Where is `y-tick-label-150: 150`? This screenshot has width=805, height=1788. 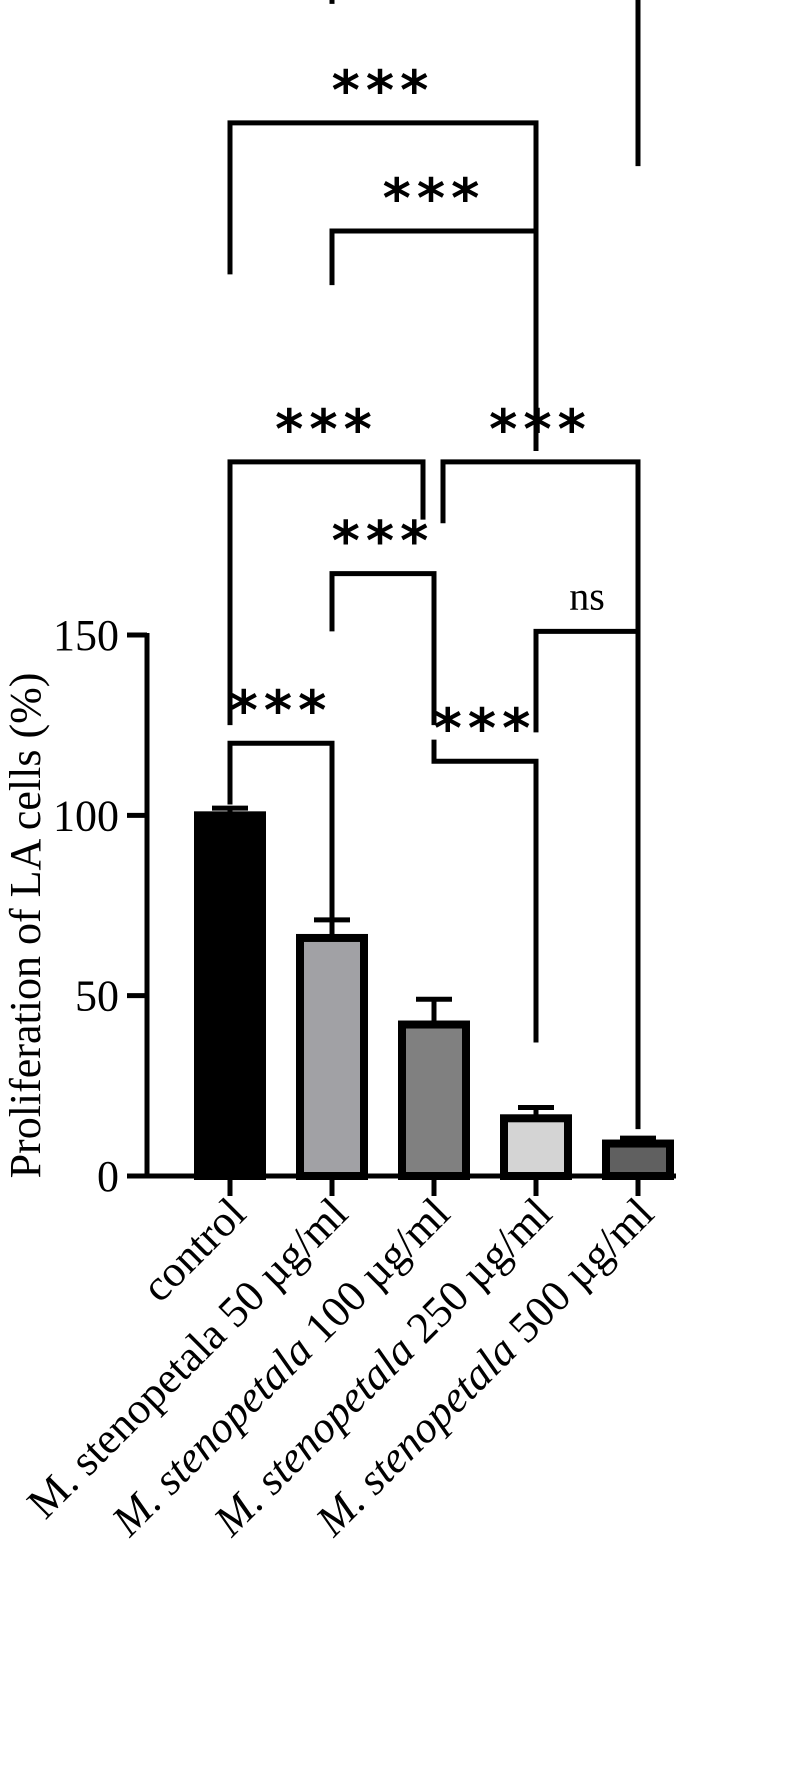 y-tick-label-150: 150 is located at coordinates (86, 635).